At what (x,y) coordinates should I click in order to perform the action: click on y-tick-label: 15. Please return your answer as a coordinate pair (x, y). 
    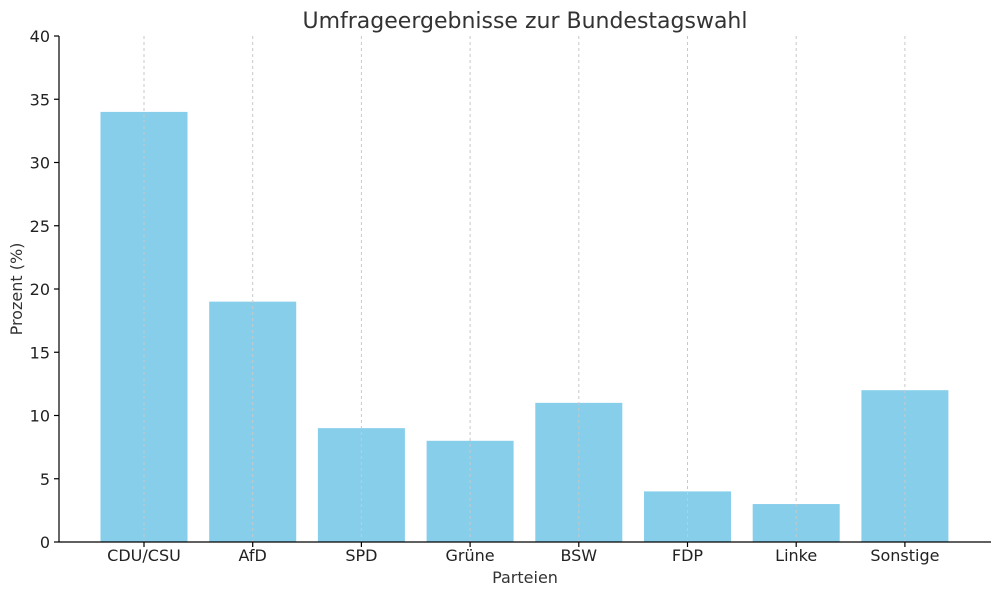
    Looking at the image, I should click on (40, 352).